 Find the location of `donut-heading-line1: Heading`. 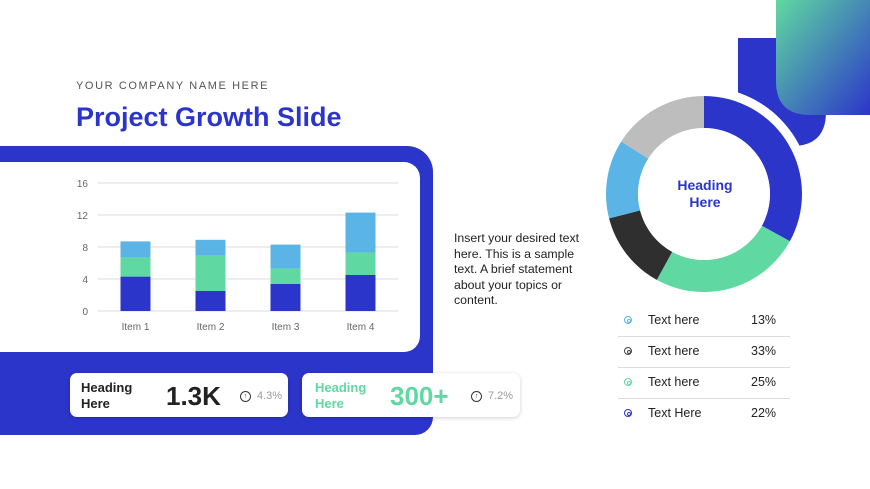

donut-heading-line1: Heading is located at coordinates (705, 185).